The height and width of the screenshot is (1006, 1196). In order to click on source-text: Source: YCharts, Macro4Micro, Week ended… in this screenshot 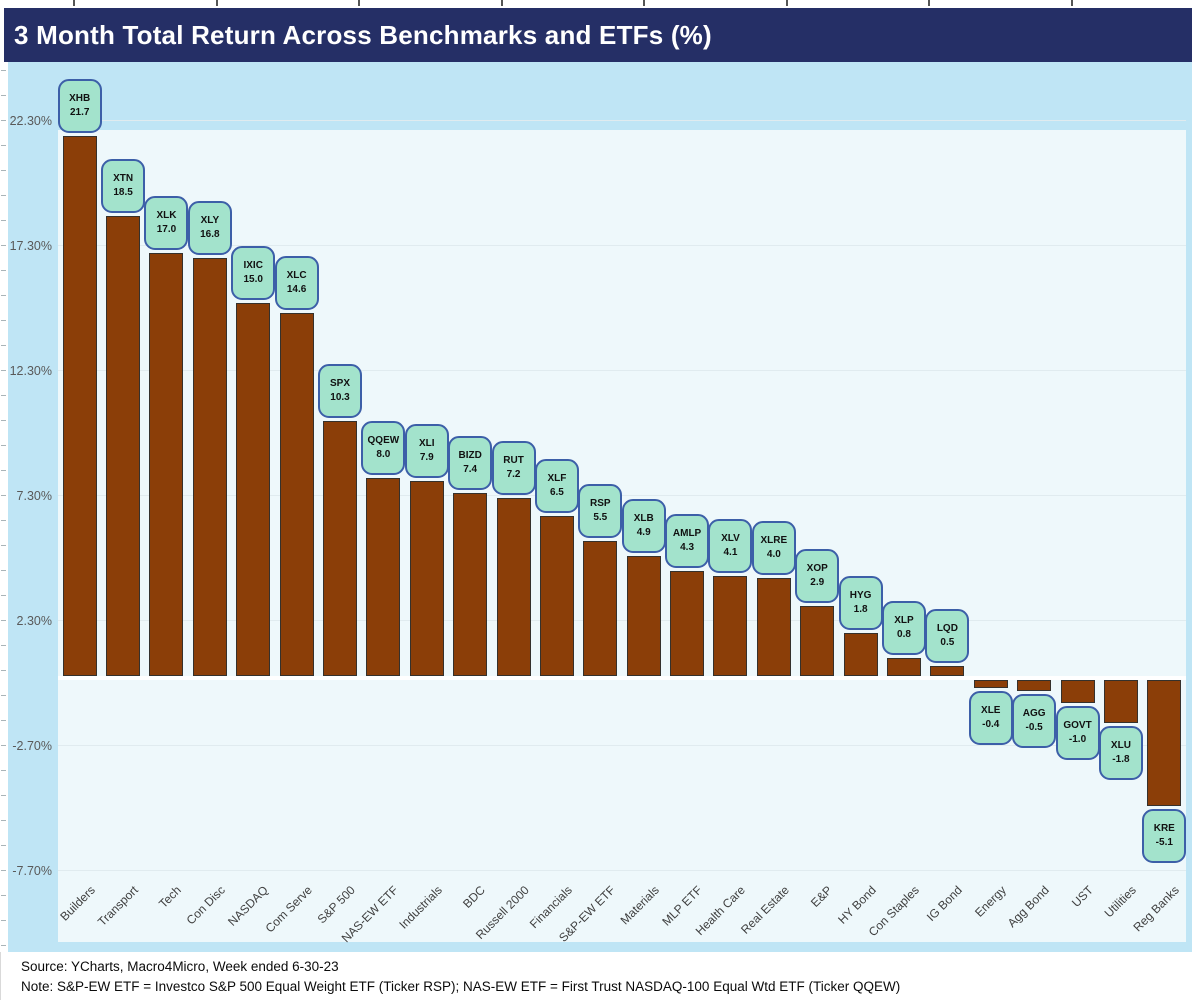, I will do `click(180, 966)`.